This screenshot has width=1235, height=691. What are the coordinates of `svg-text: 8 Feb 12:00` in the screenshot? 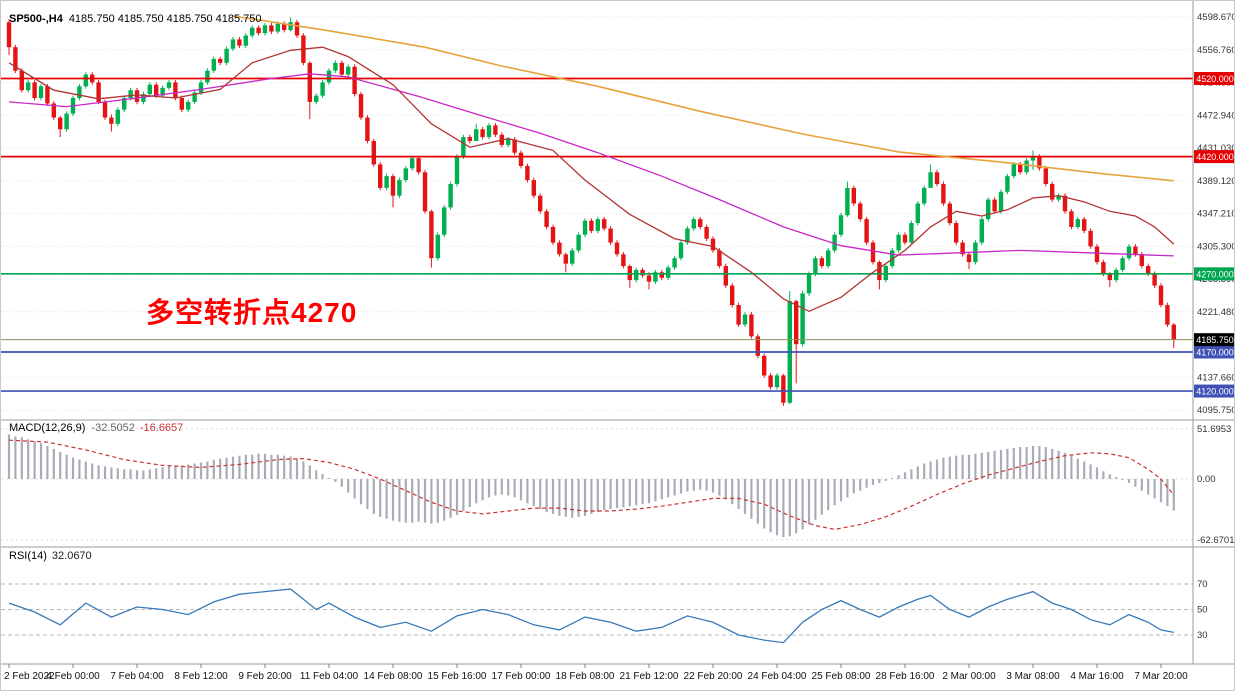 It's located at (201, 676).